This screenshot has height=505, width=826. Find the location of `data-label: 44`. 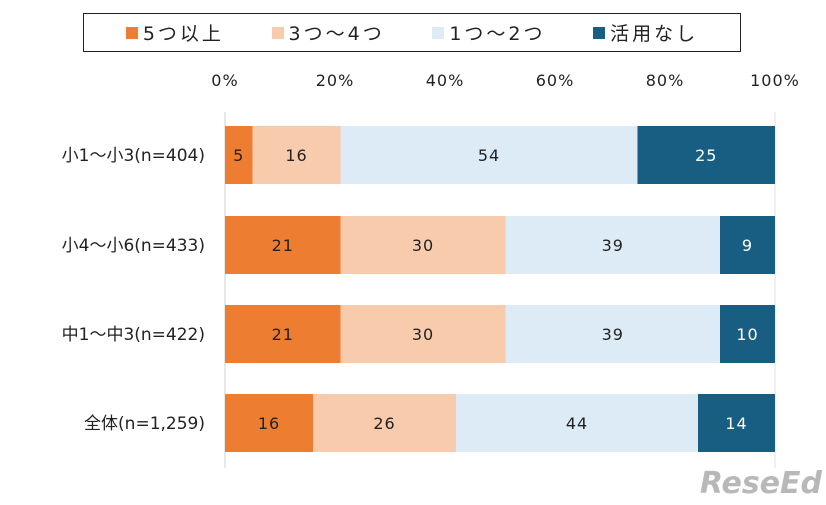

data-label: 44 is located at coordinates (577, 423).